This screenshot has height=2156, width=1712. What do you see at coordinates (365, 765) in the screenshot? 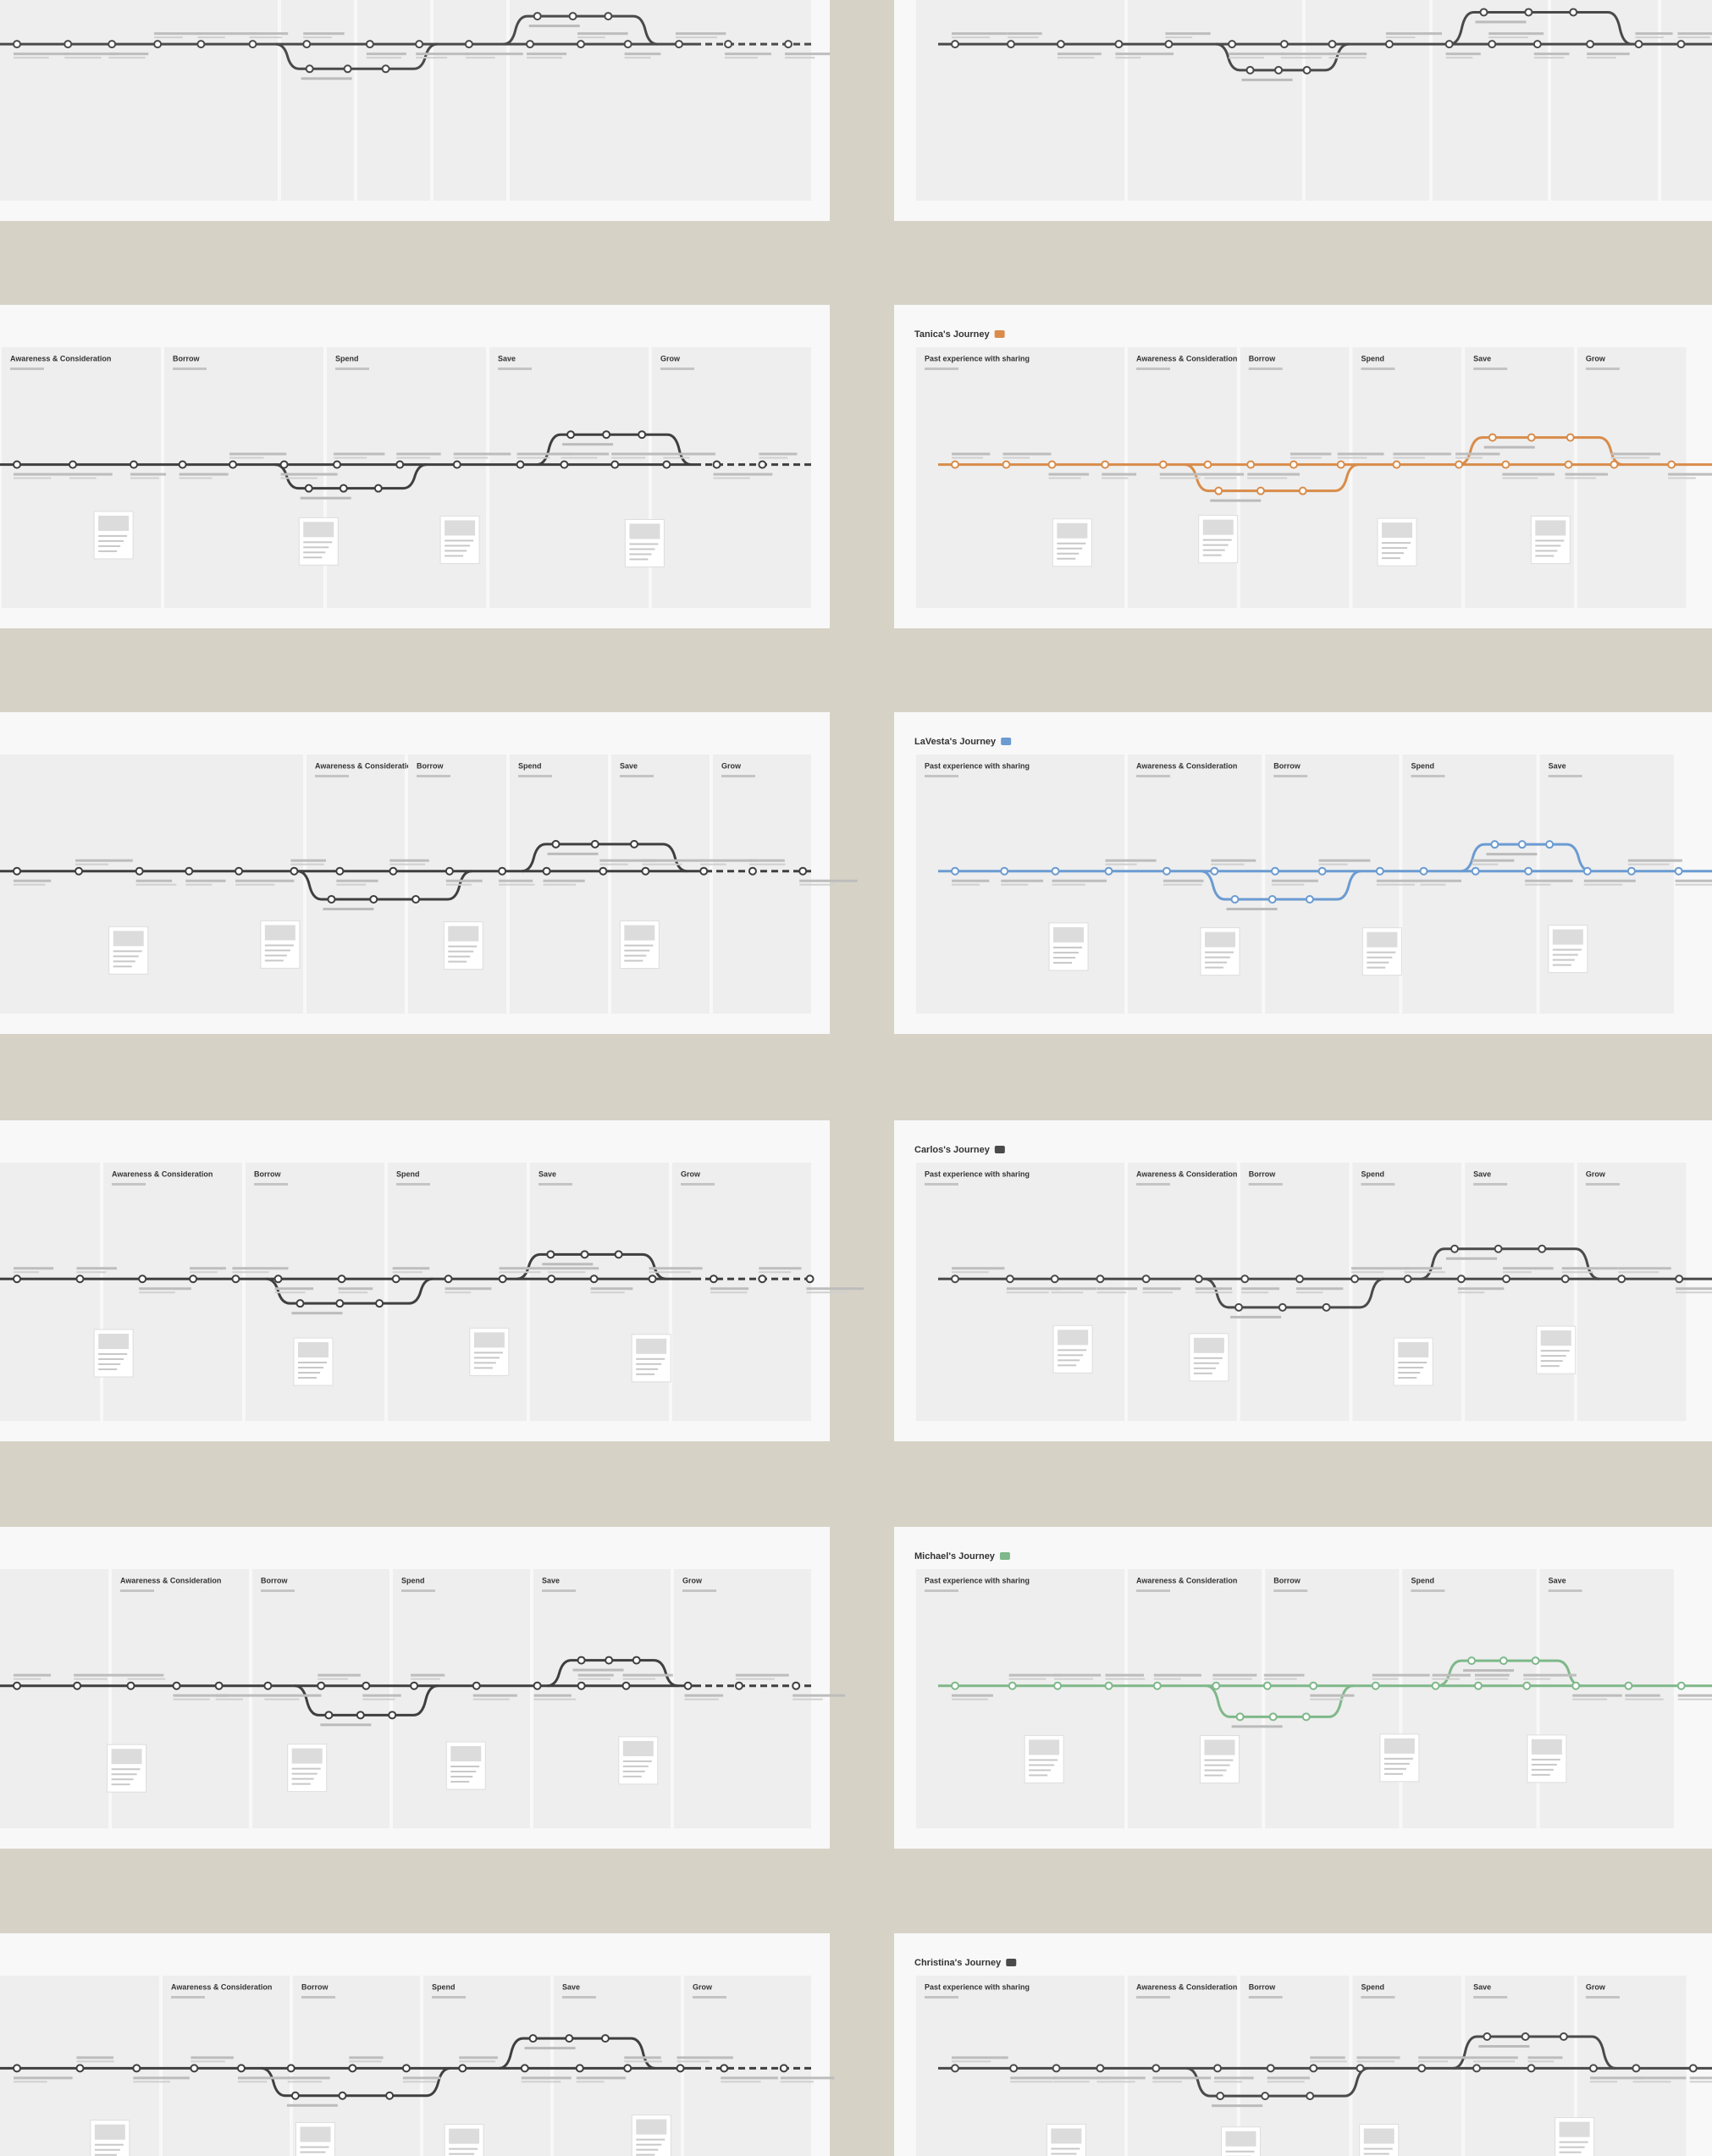
I see `stage-label: Awareness & Consideration` at bounding box center [365, 765].